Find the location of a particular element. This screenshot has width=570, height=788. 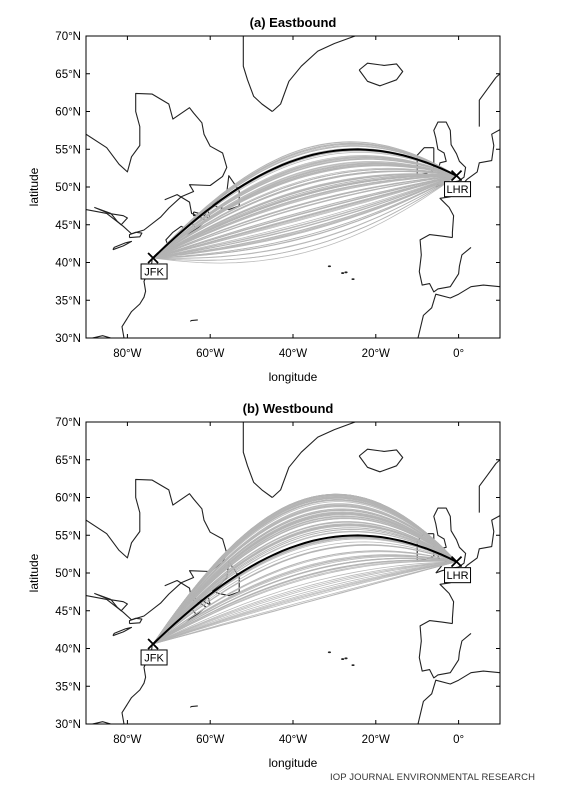

y-tick-label: 30°N is located at coordinates (68, 339).